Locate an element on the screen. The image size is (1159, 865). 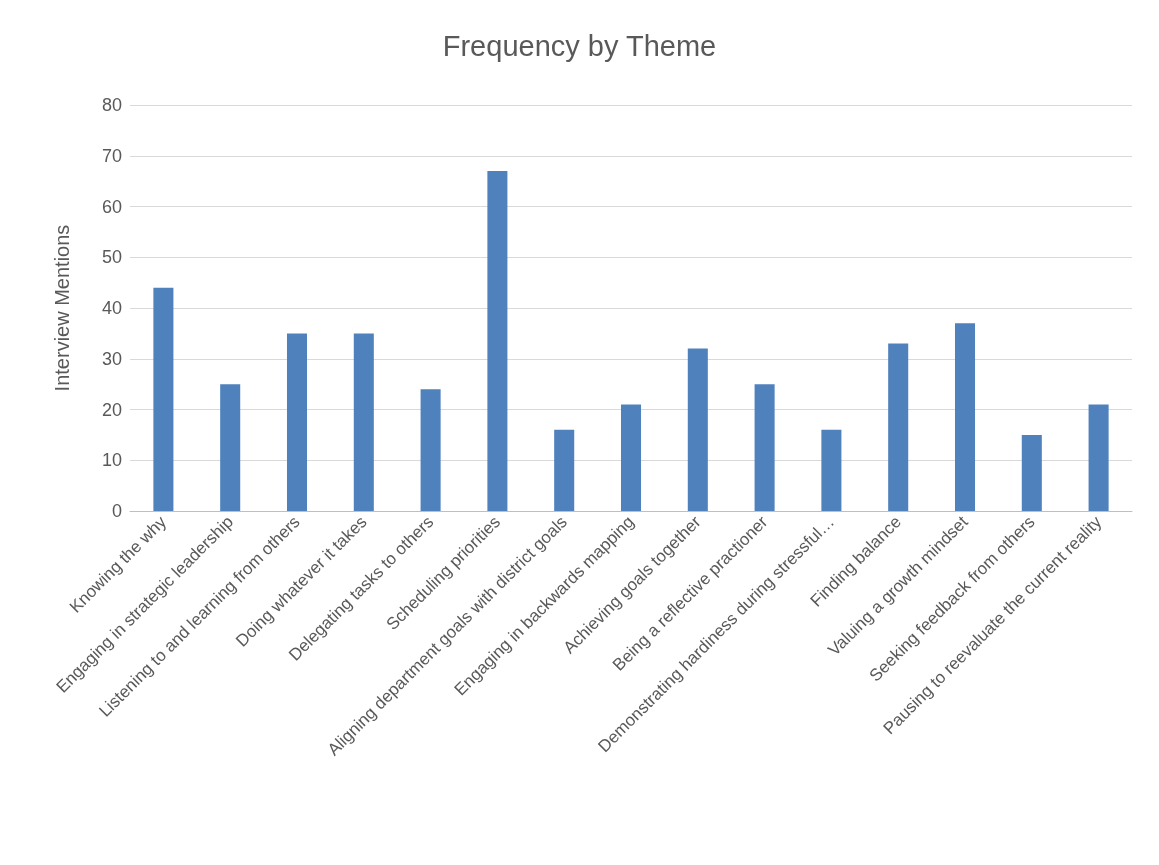
y-tick-label: 50 is located at coordinates (111, 257).